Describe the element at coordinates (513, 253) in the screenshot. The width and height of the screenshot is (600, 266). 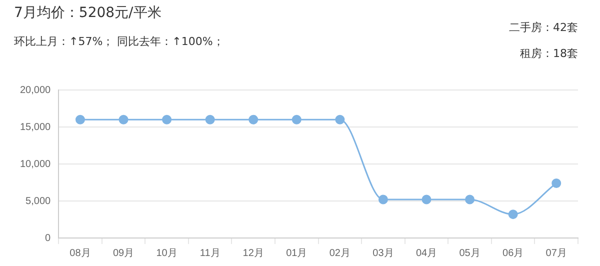
I see `x-tick-label: 06月` at that location.